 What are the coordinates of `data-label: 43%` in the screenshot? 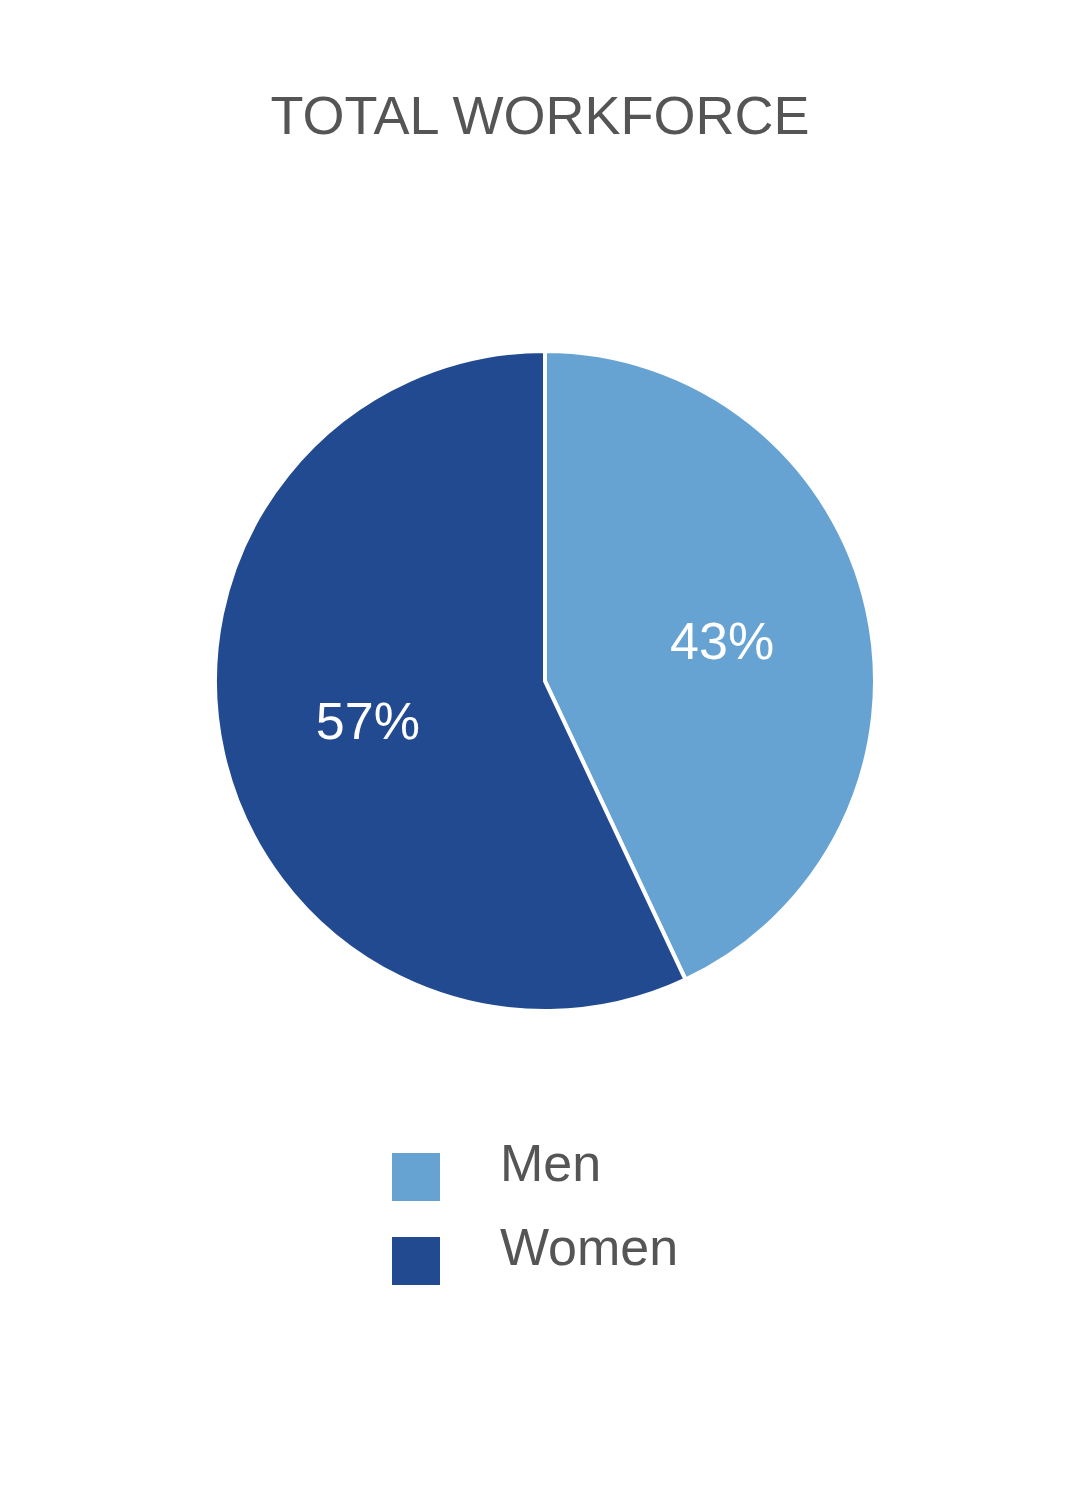 It's located at (722, 641).